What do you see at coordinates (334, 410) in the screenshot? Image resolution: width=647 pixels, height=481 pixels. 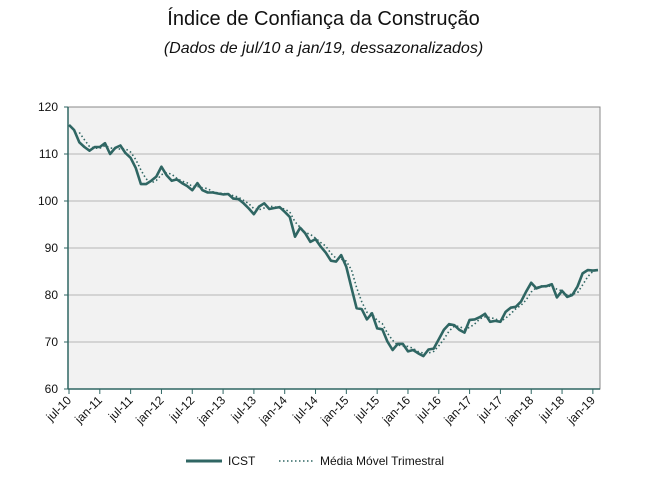 I see `x-tick-label: jan-15` at bounding box center [334, 410].